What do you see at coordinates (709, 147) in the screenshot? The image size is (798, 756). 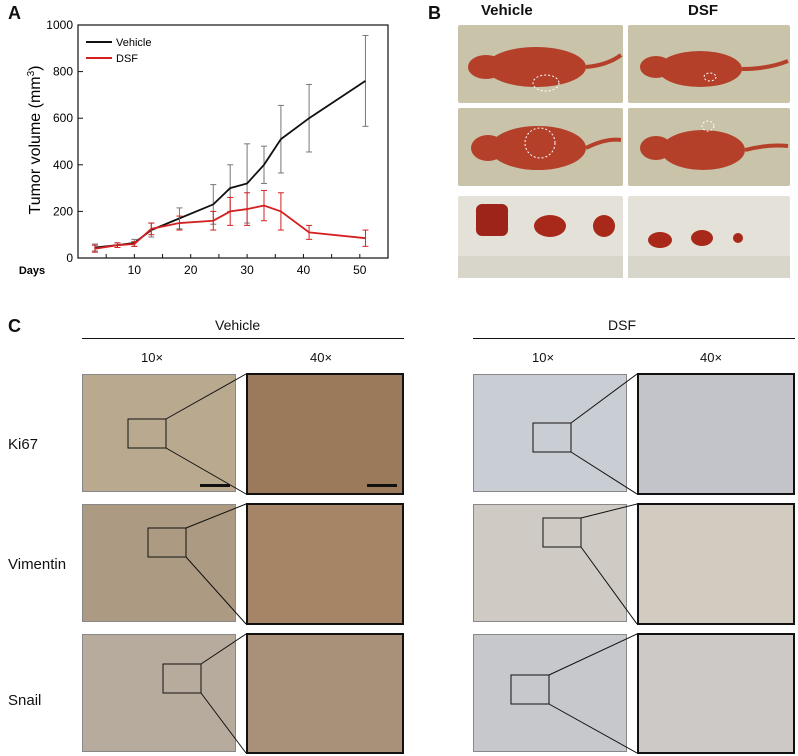 I see `dsf-mouse-lateral-photo` at bounding box center [709, 147].